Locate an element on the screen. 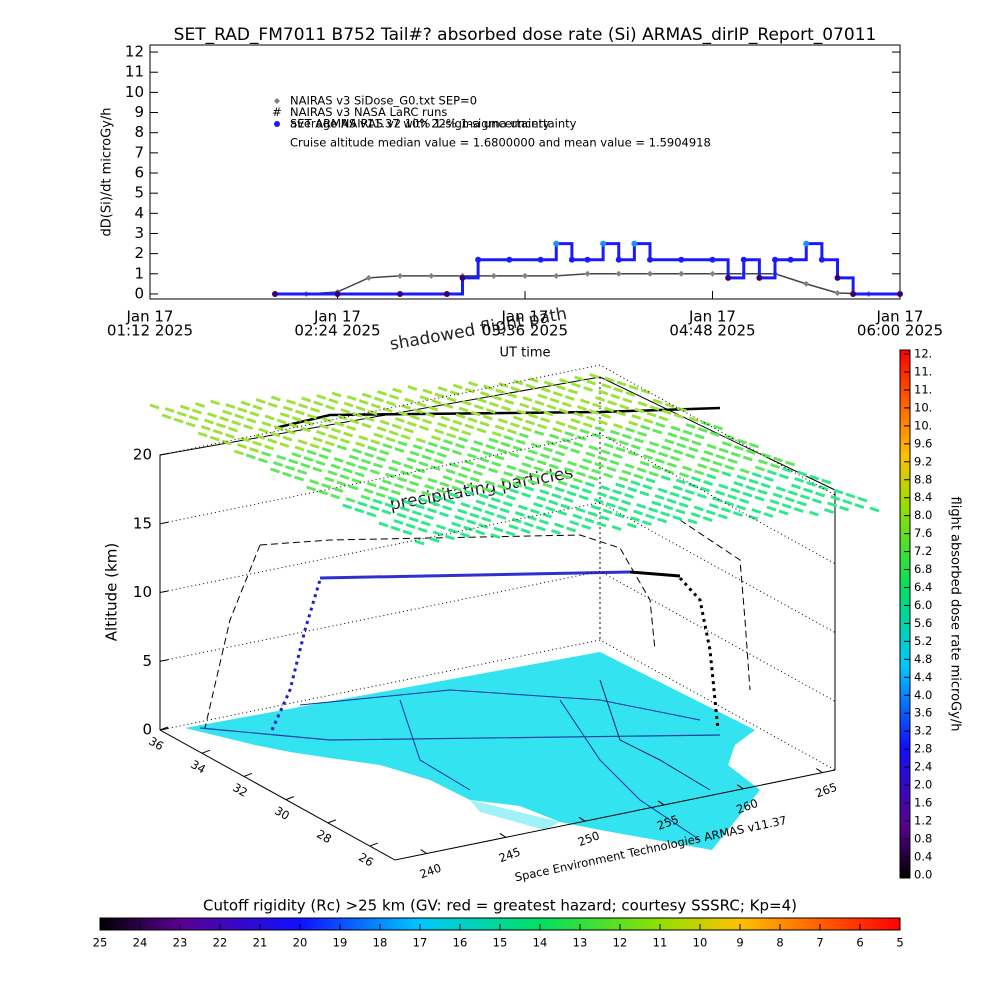 The height and width of the screenshot is (1000, 1000). colorbar-tick-label: 7.6 is located at coordinates (923, 533).